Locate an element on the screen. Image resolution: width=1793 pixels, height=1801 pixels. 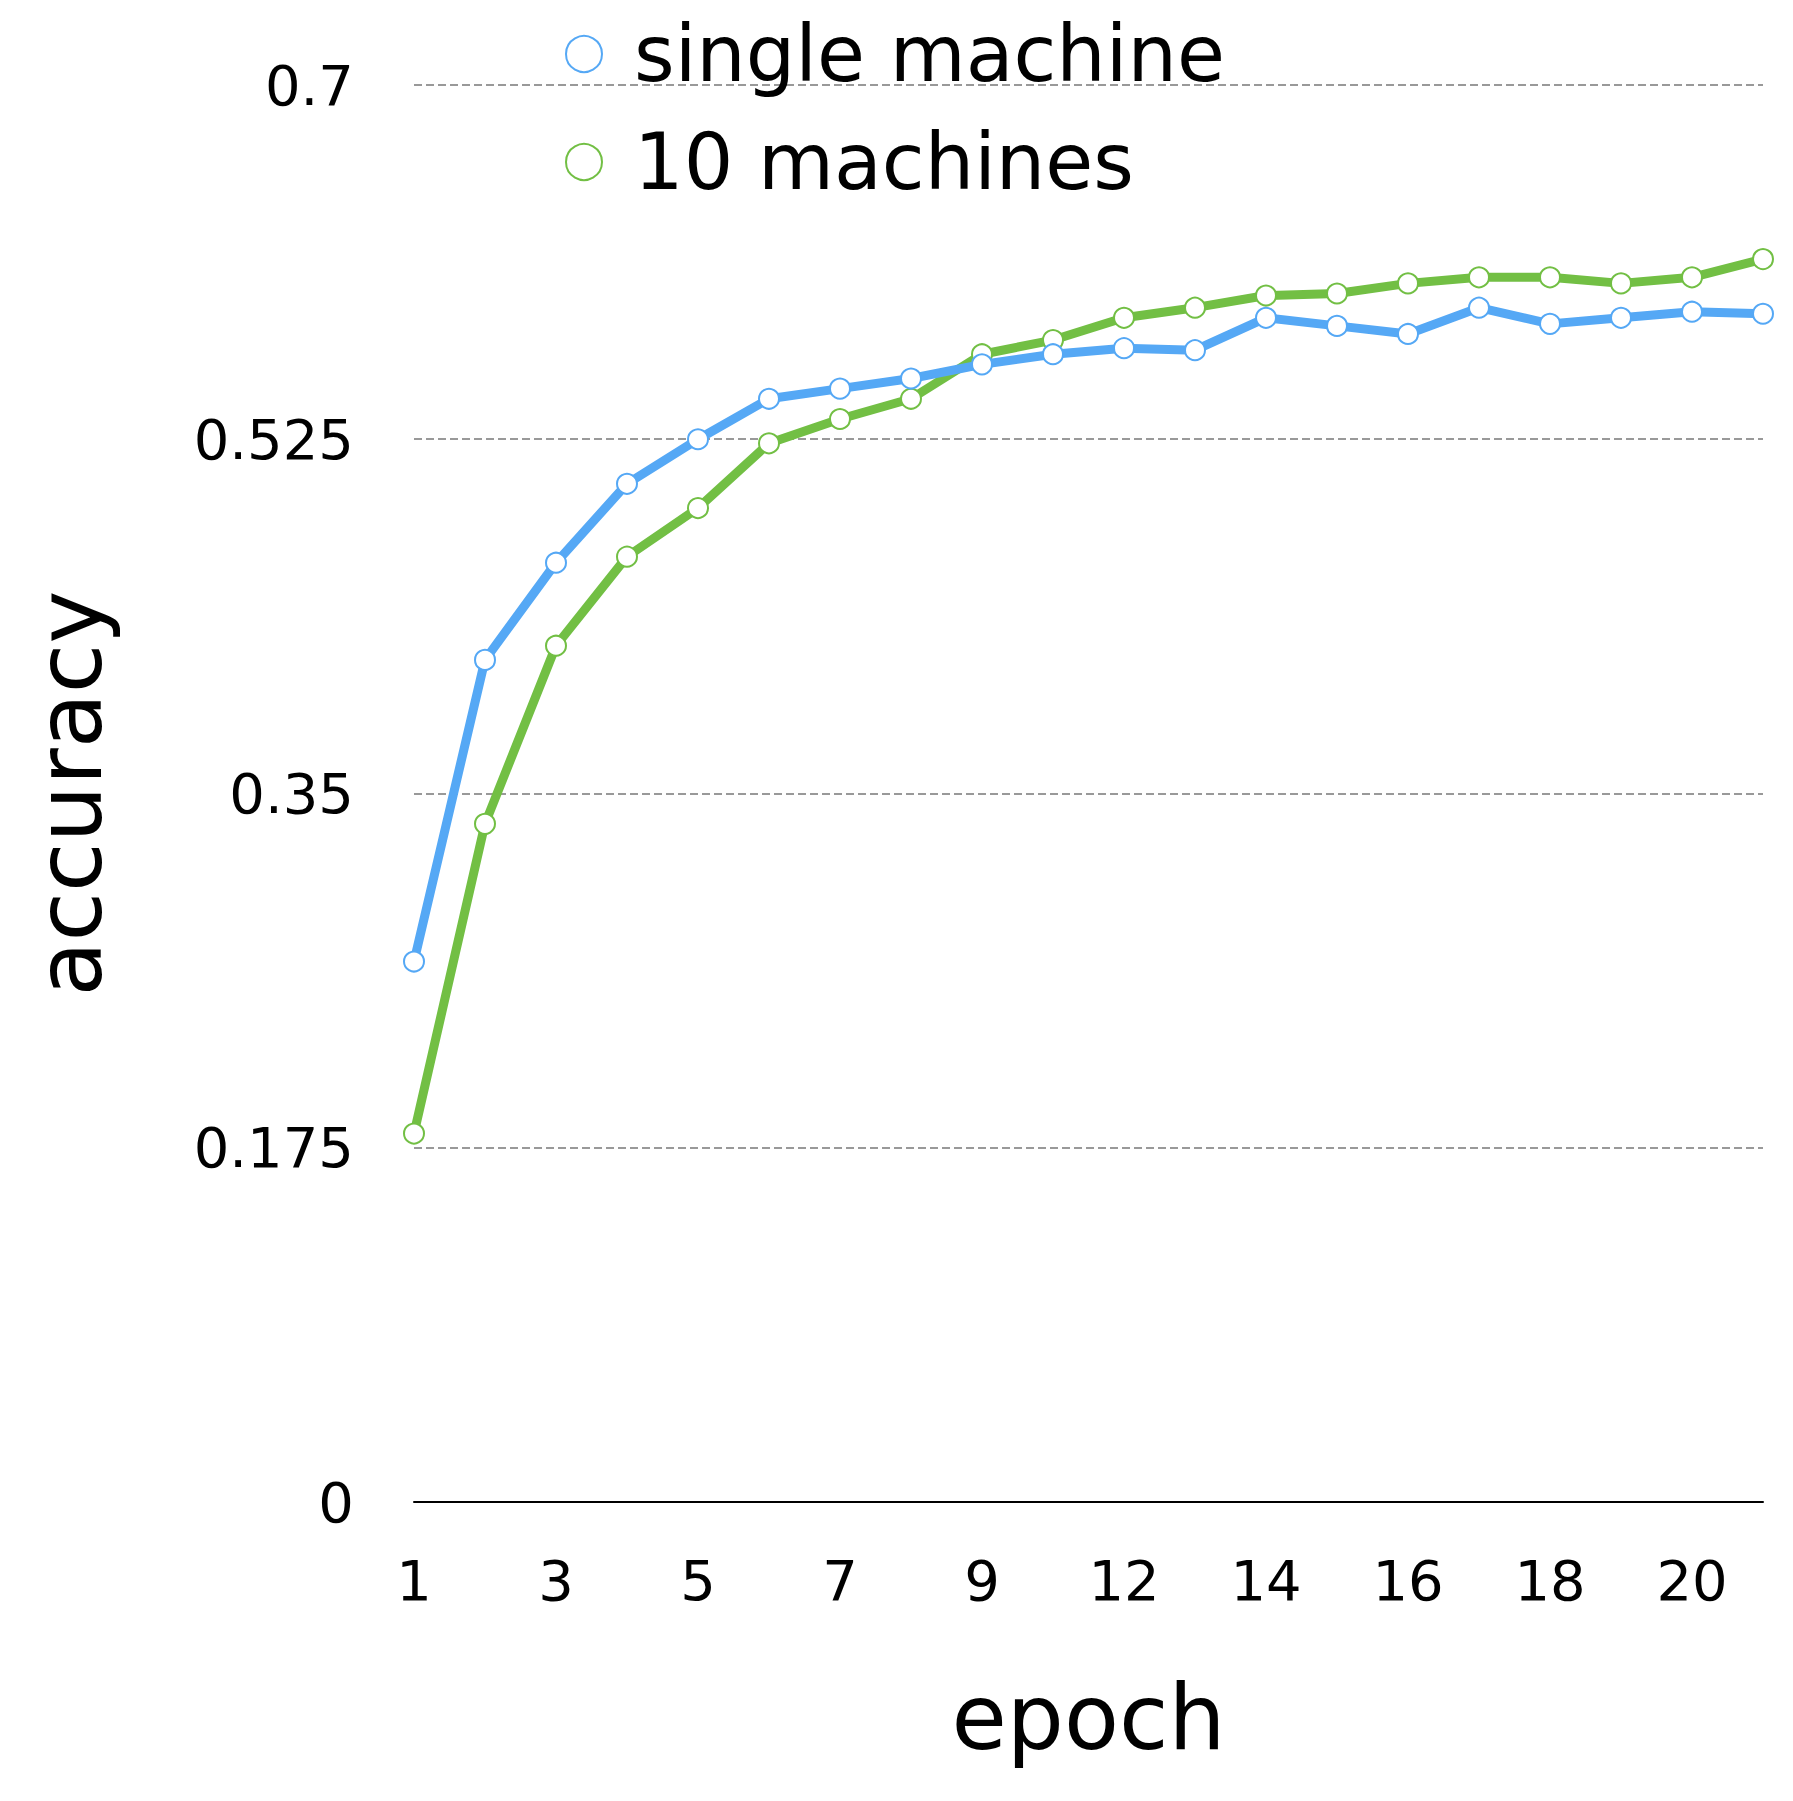
legend-label: 10 machines is located at coordinates (884, 162).